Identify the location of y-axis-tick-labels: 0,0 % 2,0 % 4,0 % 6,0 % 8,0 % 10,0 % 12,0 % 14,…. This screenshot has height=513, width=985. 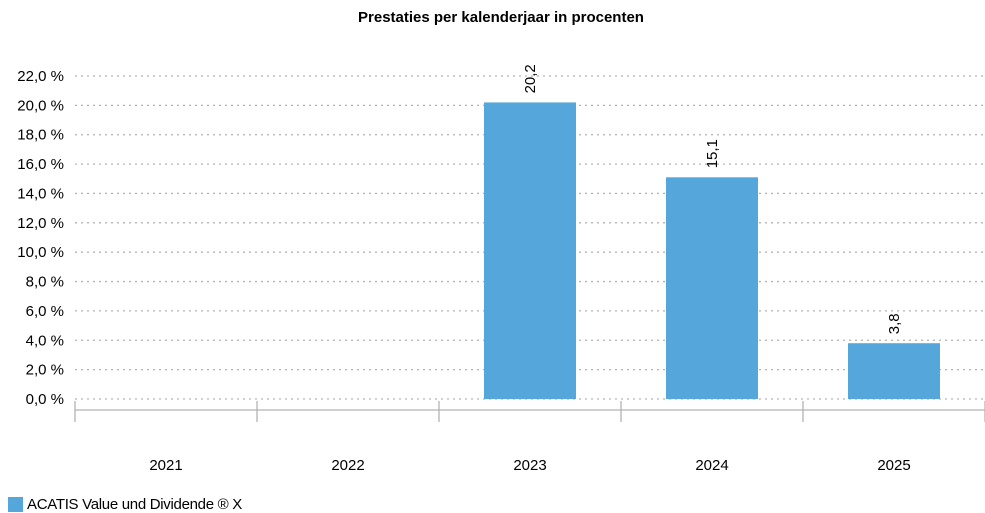
(40, 238).